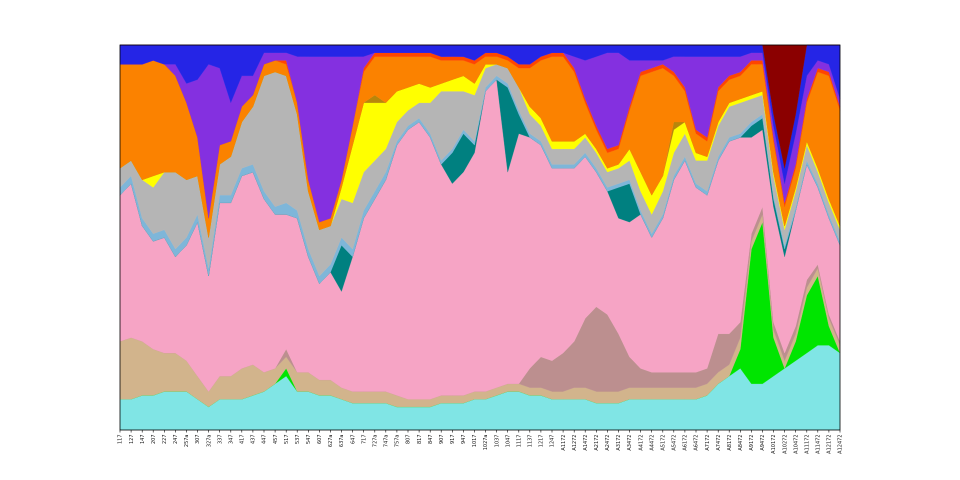  Describe the element at coordinates (464, 440) in the screenshot. I see `x-tick-label: 947` at that location.